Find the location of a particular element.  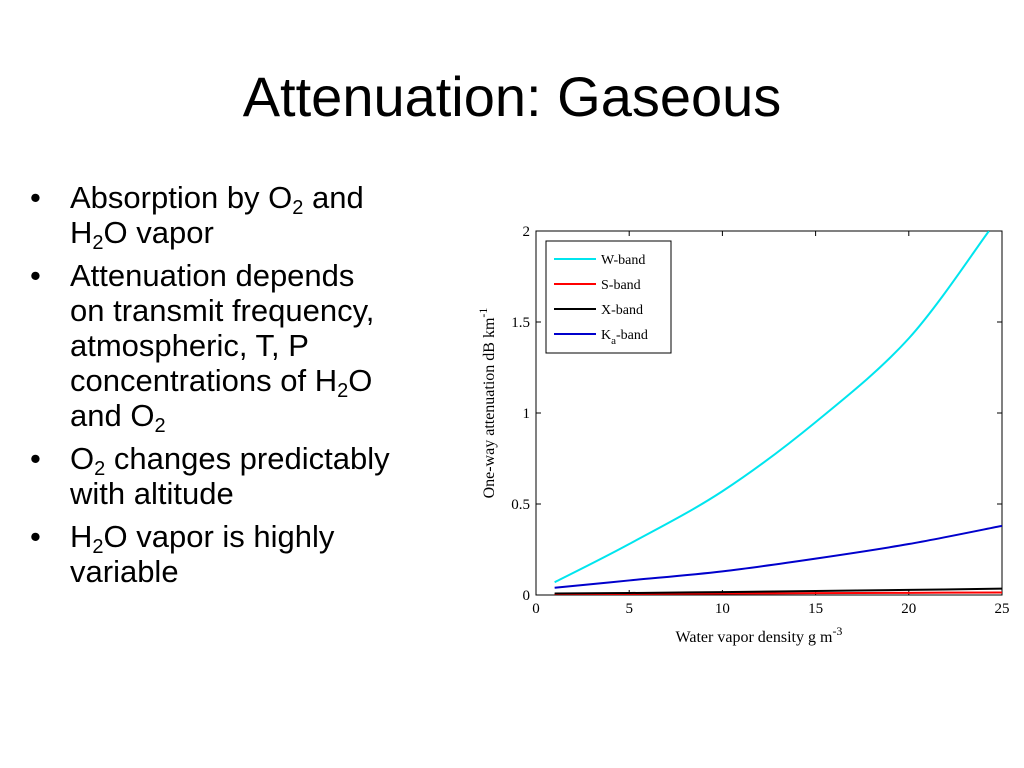

bullet-line: with altitude is located at coordinates (267, 493).